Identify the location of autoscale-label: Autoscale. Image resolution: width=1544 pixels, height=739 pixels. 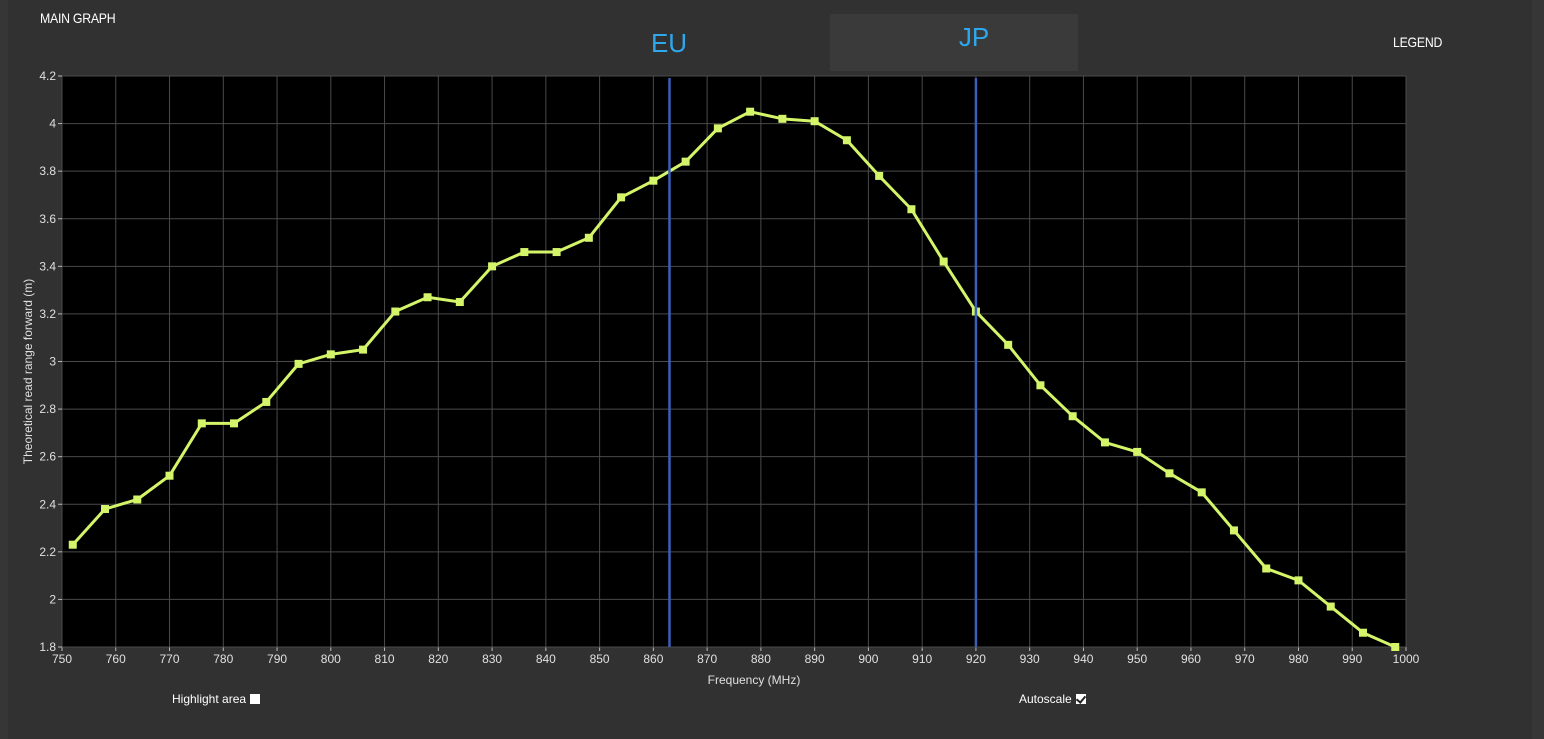
(1045, 699).